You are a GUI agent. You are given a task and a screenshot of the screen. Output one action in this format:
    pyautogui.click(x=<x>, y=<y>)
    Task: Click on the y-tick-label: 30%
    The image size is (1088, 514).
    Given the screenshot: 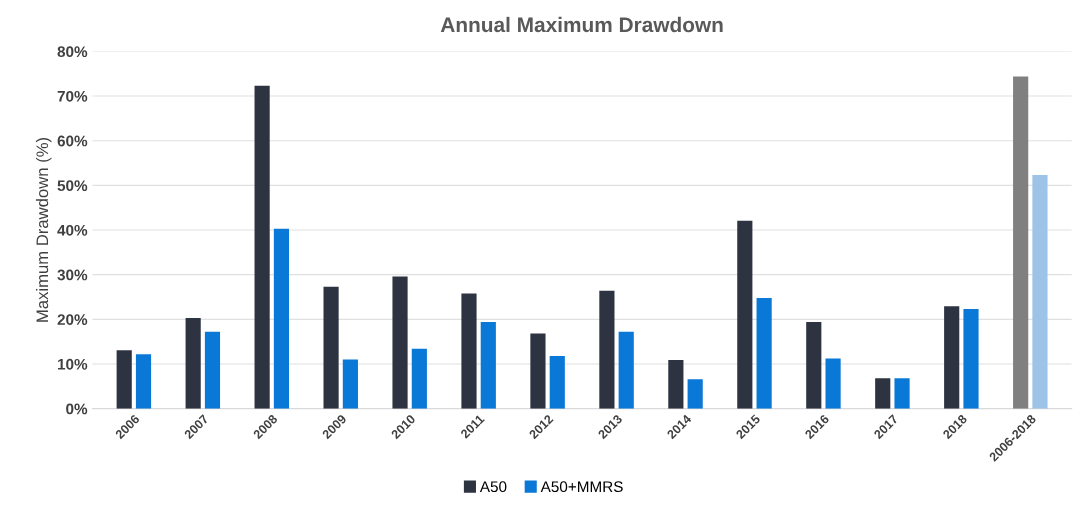 What is the action you would take?
    pyautogui.click(x=72, y=275)
    